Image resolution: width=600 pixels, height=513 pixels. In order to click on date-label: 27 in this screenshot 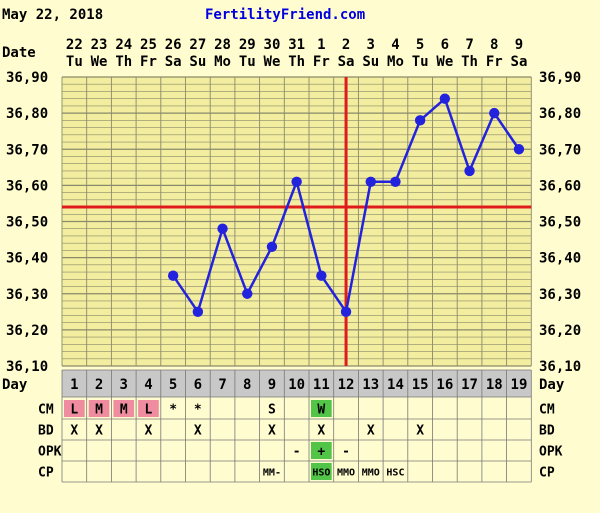, I will do `click(197, 45)`.